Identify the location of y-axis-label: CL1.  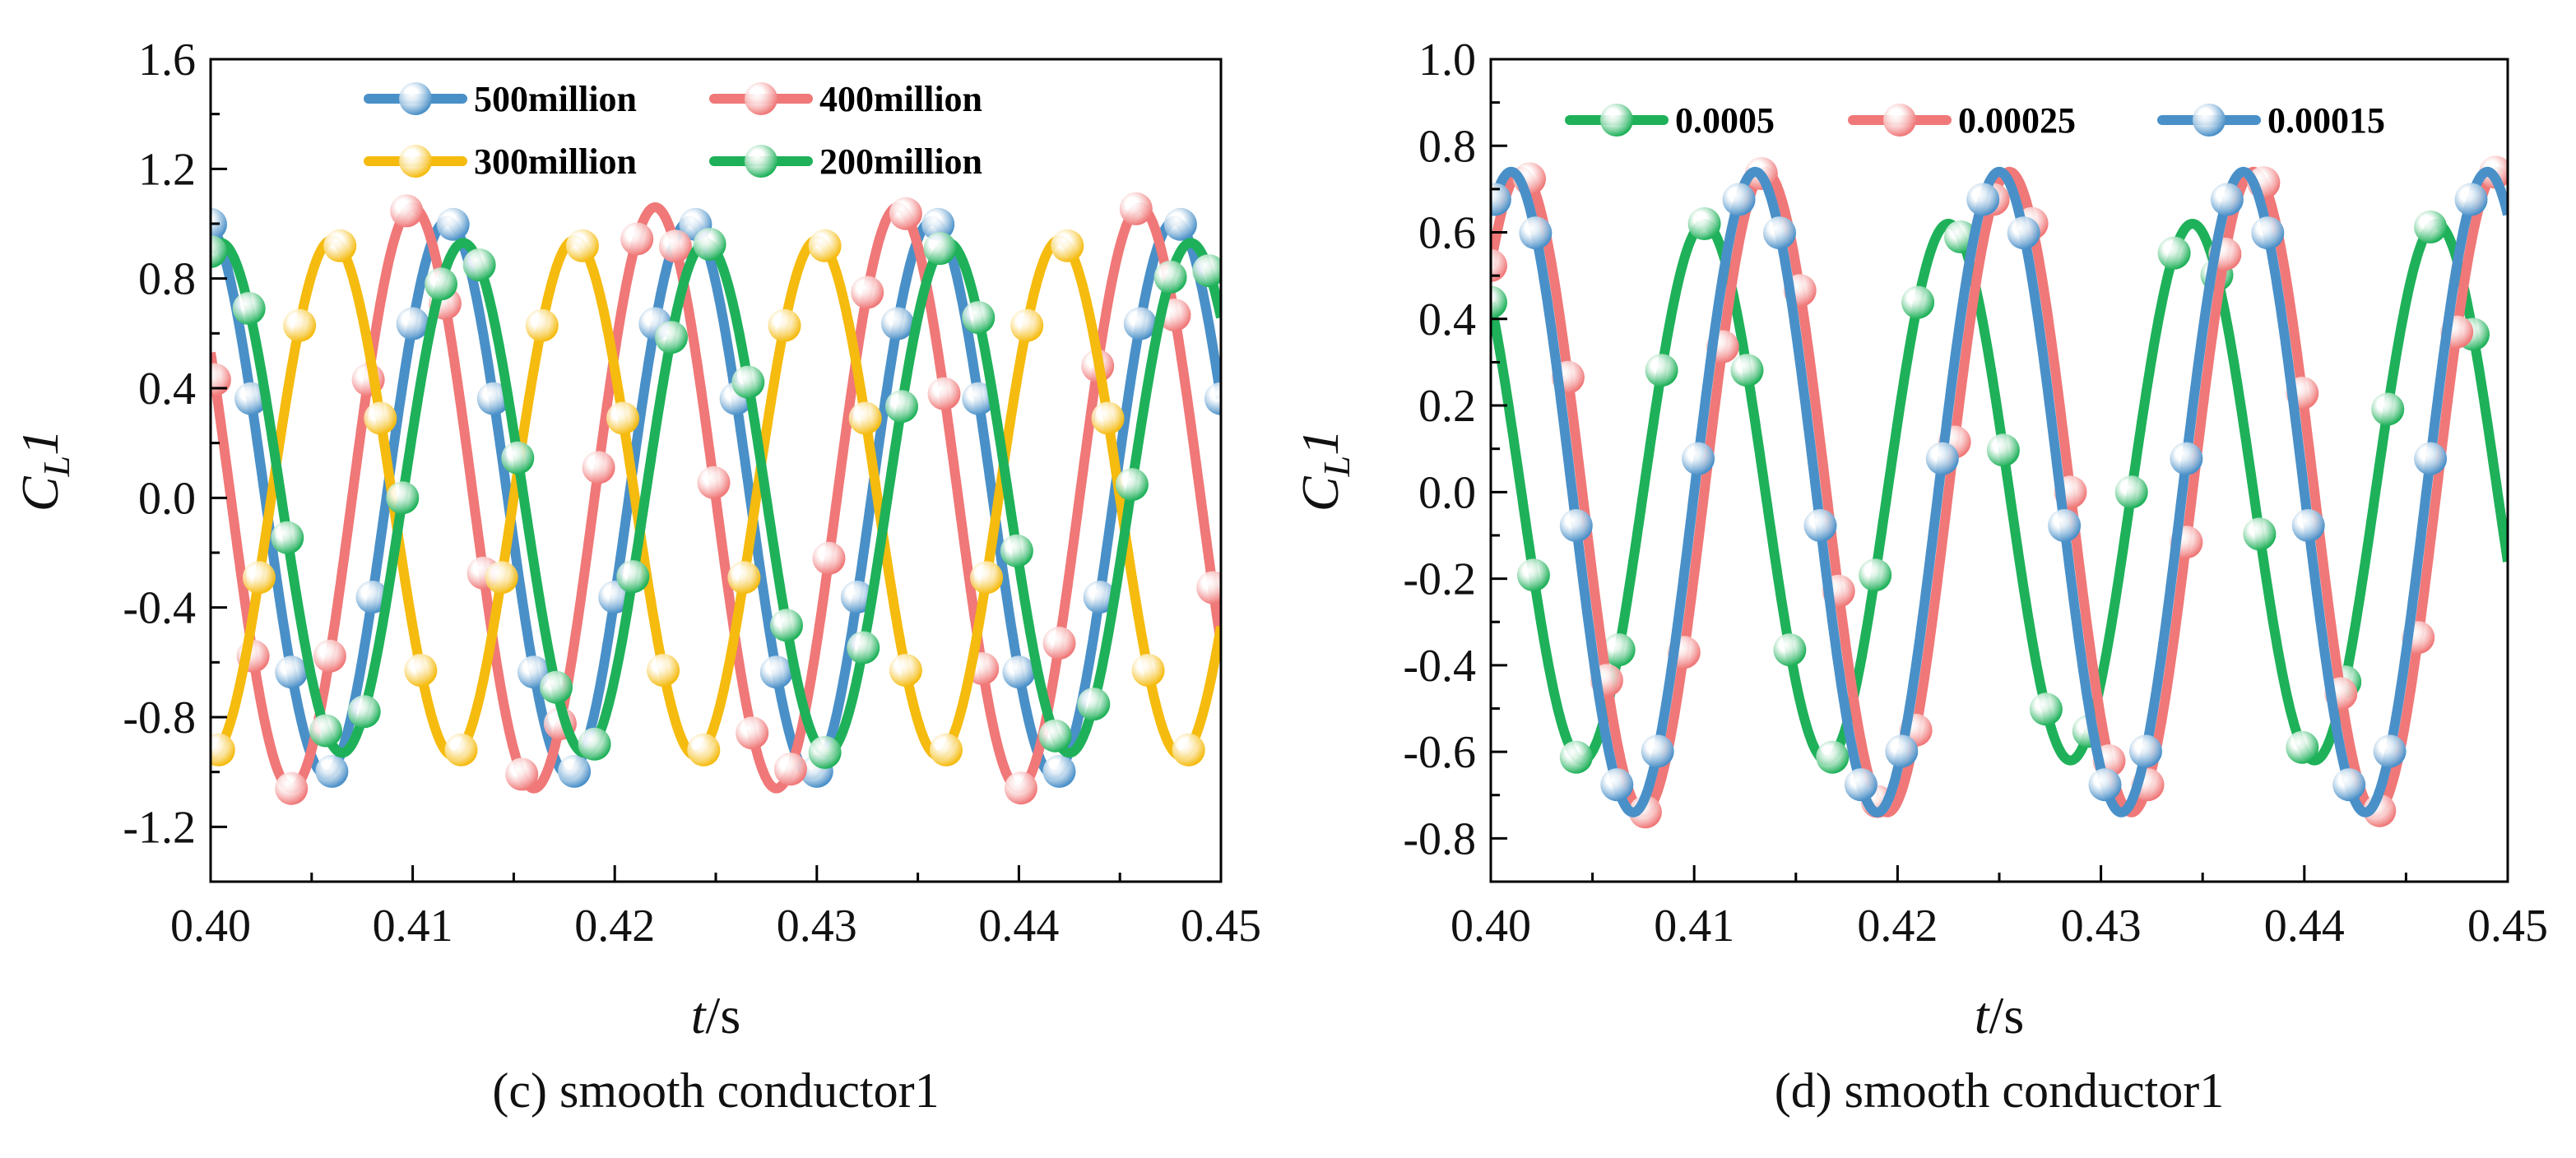
(44, 470).